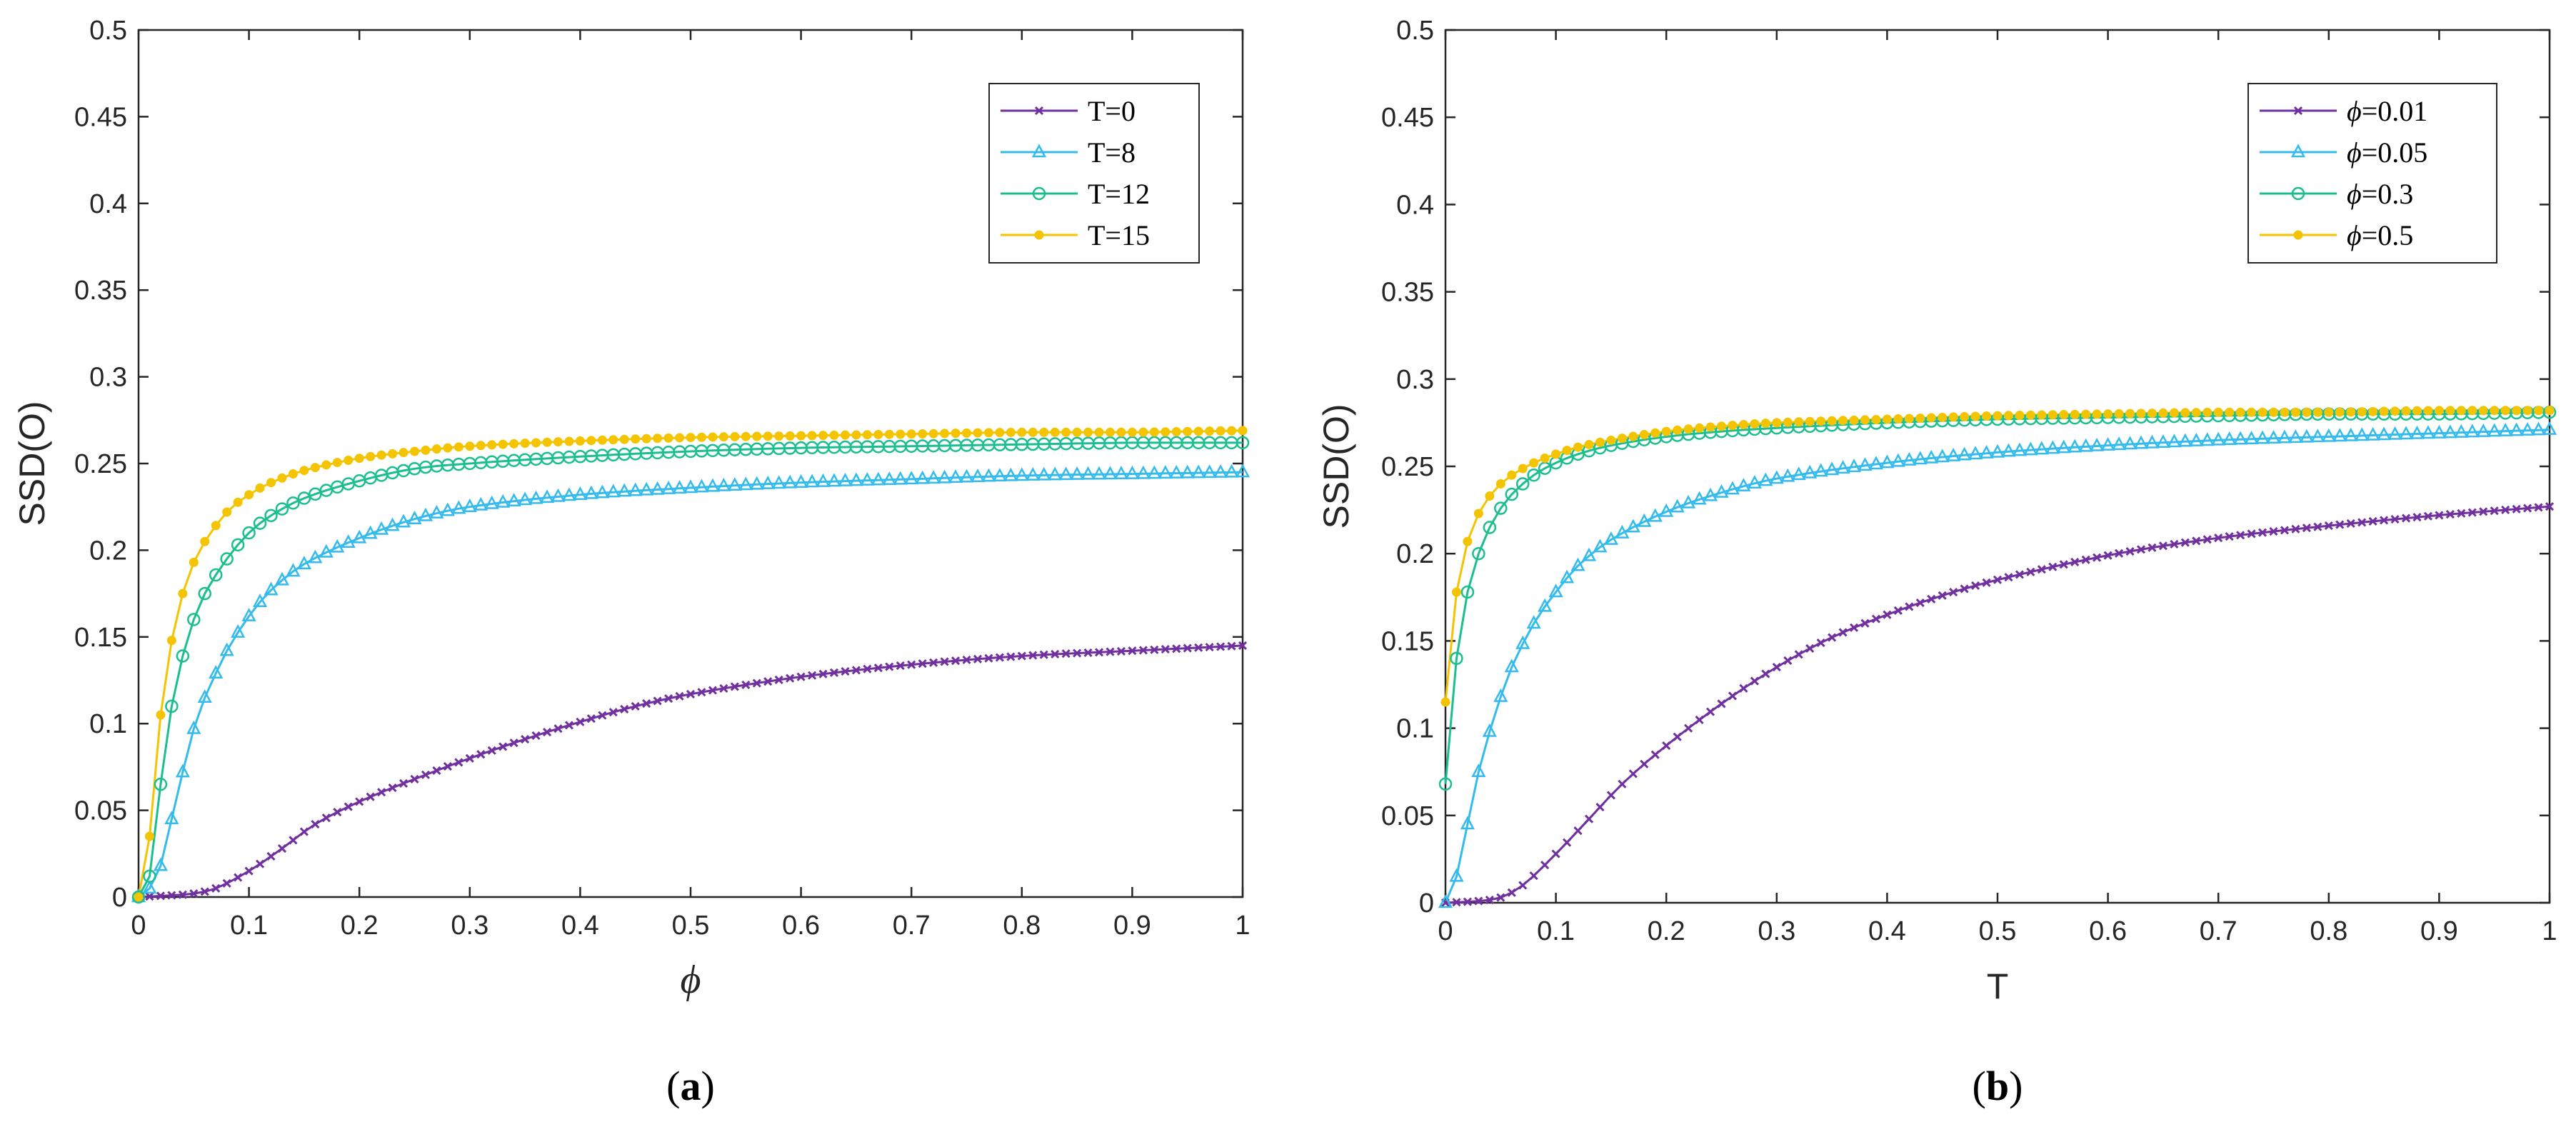 Image resolution: width=2576 pixels, height=1122 pixels. What do you see at coordinates (2388, 194) in the screenshot?
I see `legend-value: =0.3` at bounding box center [2388, 194].